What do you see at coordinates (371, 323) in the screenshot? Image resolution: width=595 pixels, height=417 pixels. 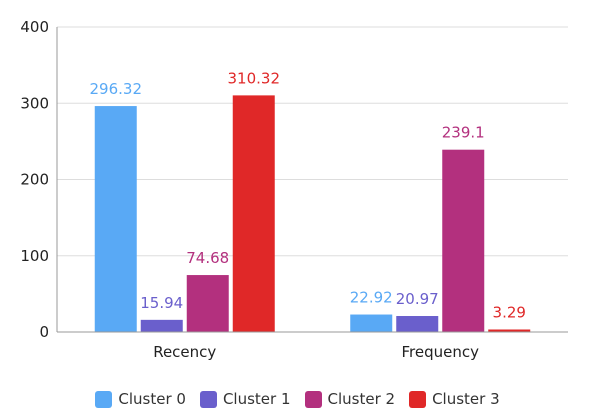 I see `bar-cluster-0-frequency` at bounding box center [371, 323].